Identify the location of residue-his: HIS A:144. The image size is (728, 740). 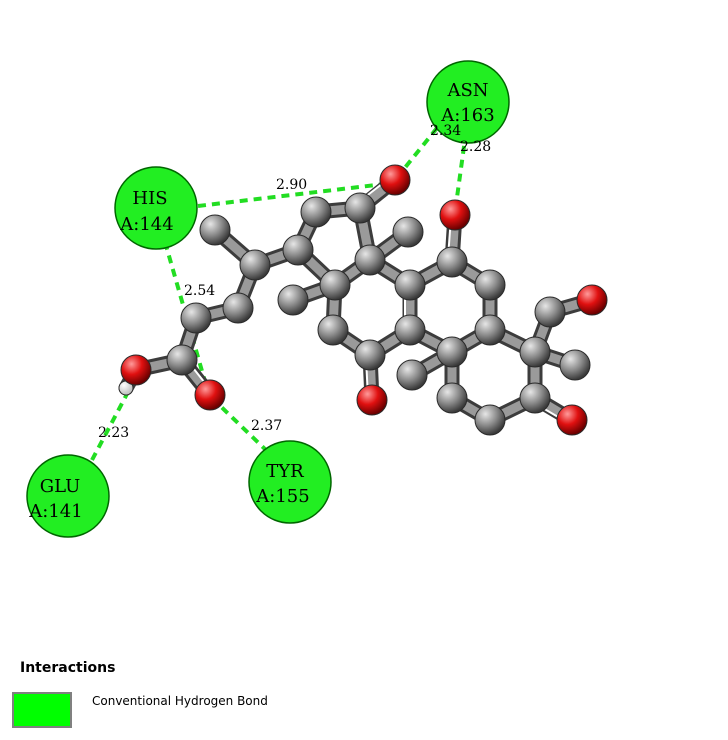
(156, 208).